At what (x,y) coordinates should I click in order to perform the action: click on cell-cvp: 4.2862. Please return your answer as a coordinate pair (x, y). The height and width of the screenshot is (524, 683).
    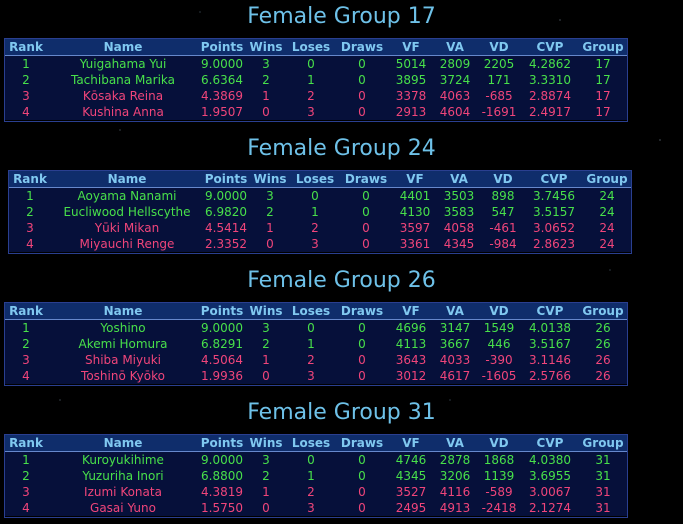
    Looking at the image, I should click on (550, 64).